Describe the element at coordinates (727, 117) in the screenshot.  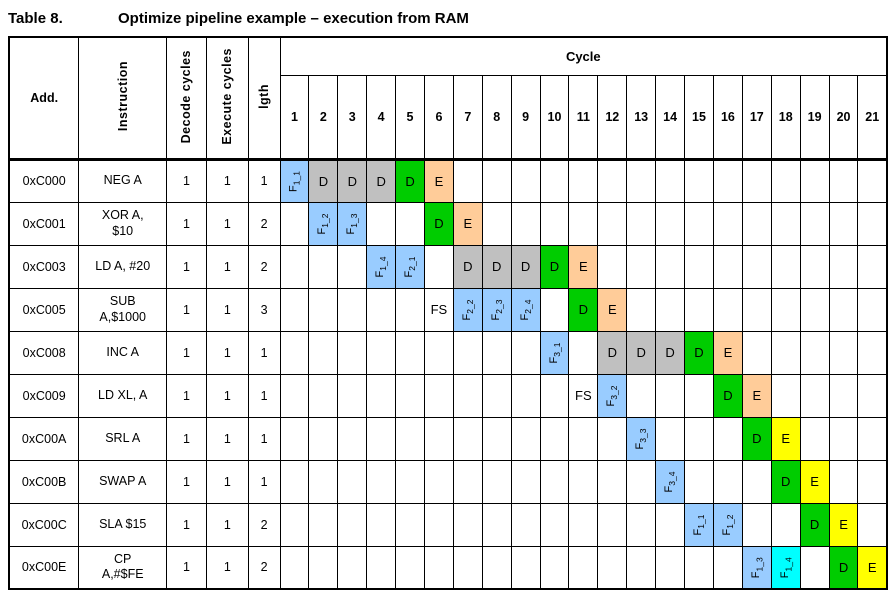
I see `cycle-number-16: 16` at that location.